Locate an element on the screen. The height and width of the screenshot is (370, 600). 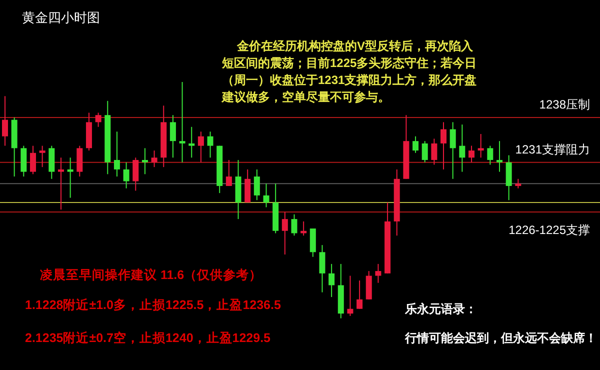
annotation: 1.1228附近±1.0多，止损1225.5，止盈1236.5 is located at coordinates (153, 304).